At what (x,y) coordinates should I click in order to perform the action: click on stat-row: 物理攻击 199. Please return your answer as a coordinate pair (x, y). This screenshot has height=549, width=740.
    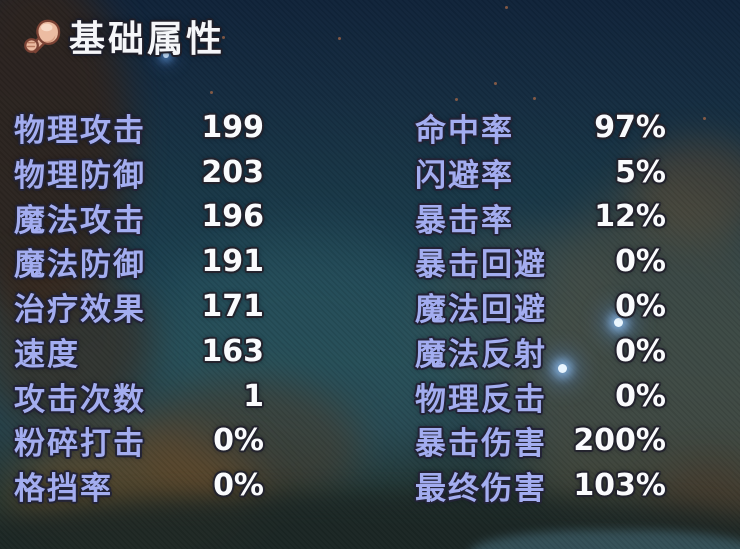
    Looking at the image, I should click on (139, 127).